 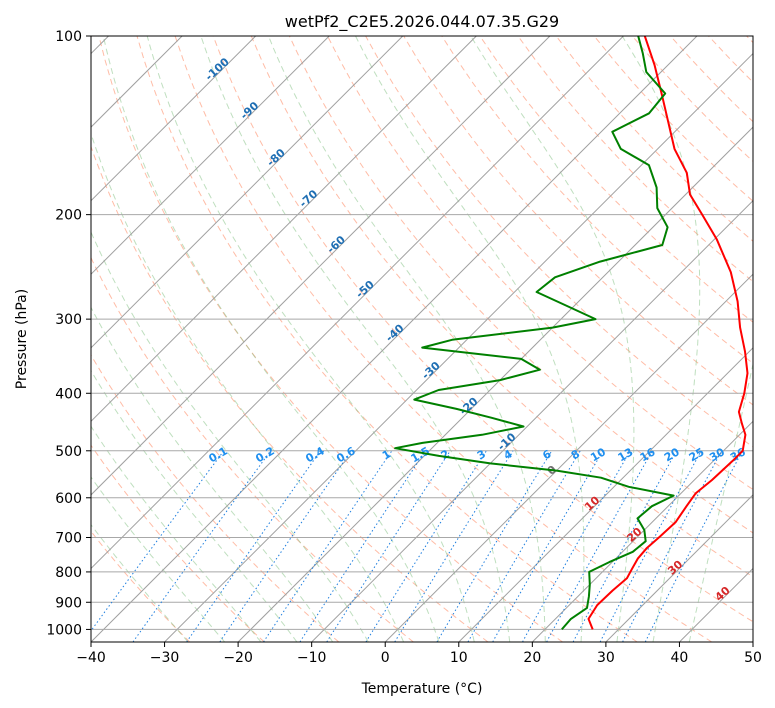 What do you see at coordinates (532, 658) in the screenshot?
I see `x-tick-label: 20` at bounding box center [532, 658].